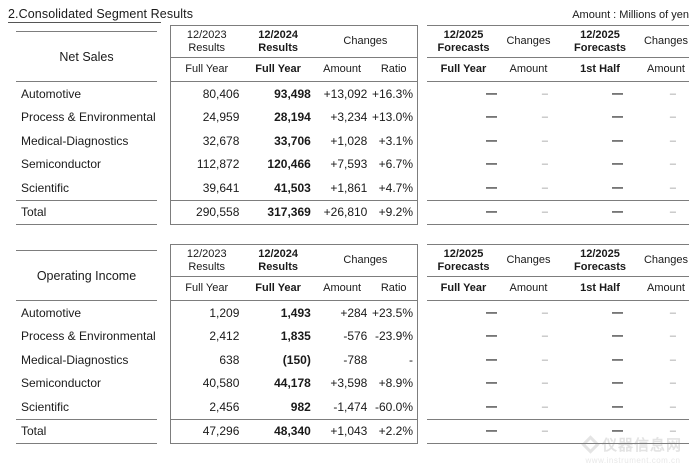  I want to click on table-row: 2,412 1,835 -576 -23.9%, so click(294, 337).